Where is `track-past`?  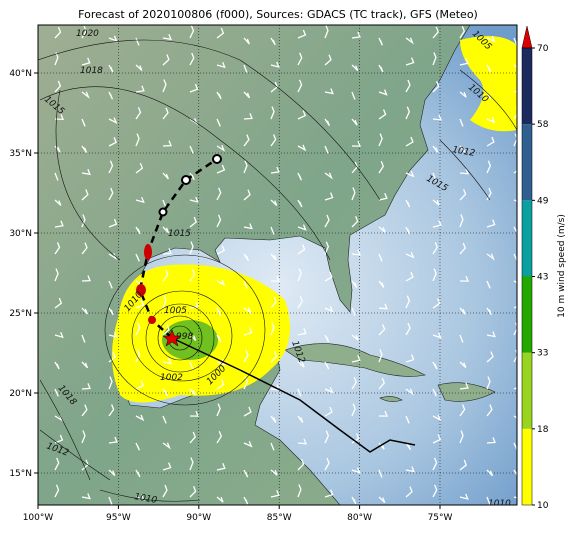 track-past is located at coordinates (293, 395).